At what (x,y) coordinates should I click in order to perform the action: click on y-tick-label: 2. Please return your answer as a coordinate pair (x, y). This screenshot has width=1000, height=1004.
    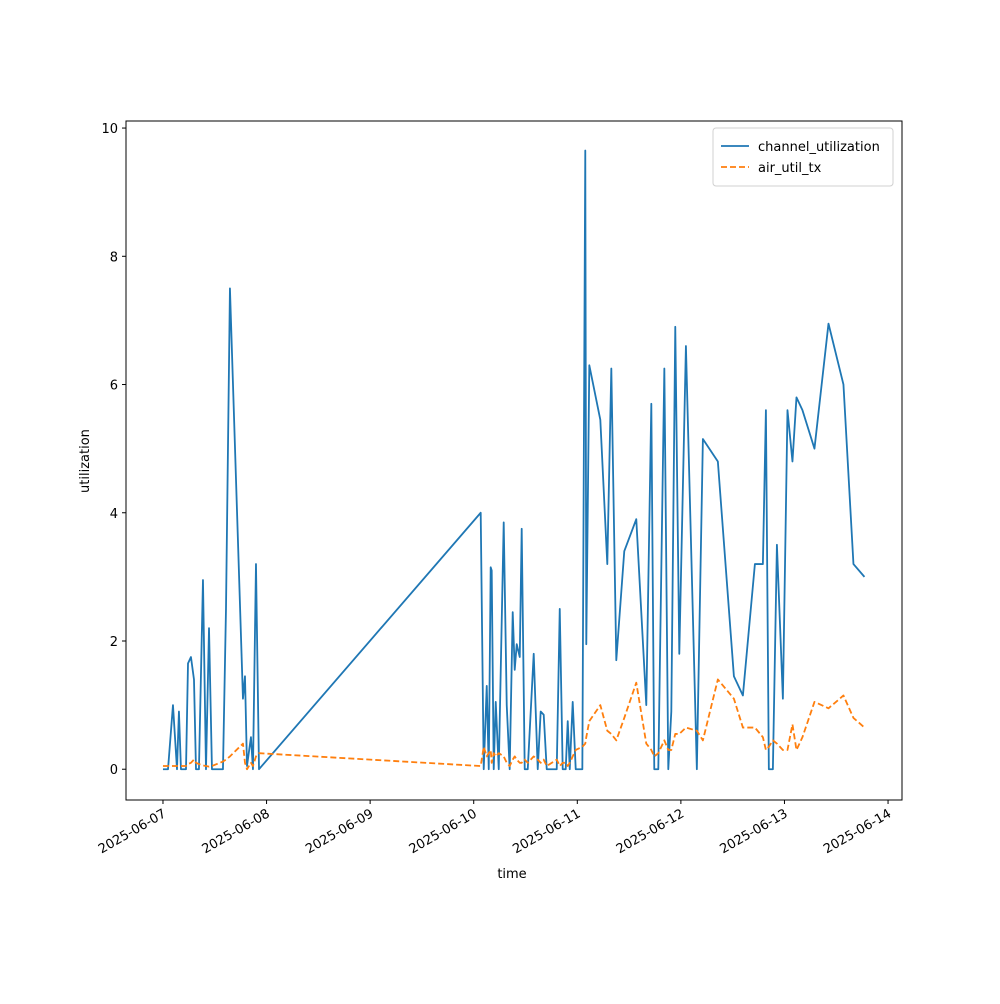
    Looking at the image, I should click on (114, 642).